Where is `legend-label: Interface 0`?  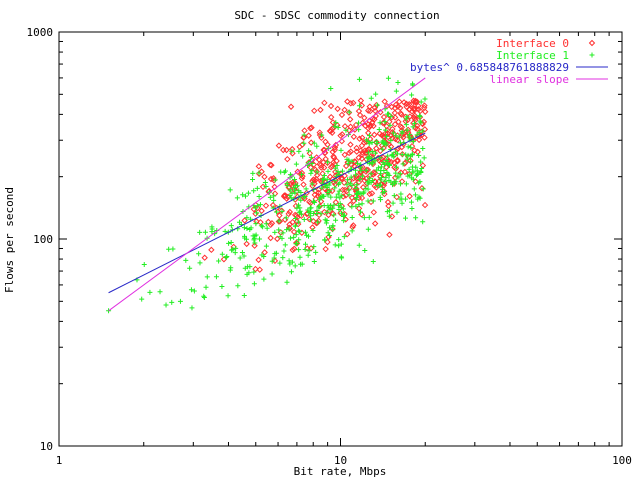
legend-label: Interface 0 is located at coordinates (532, 43).